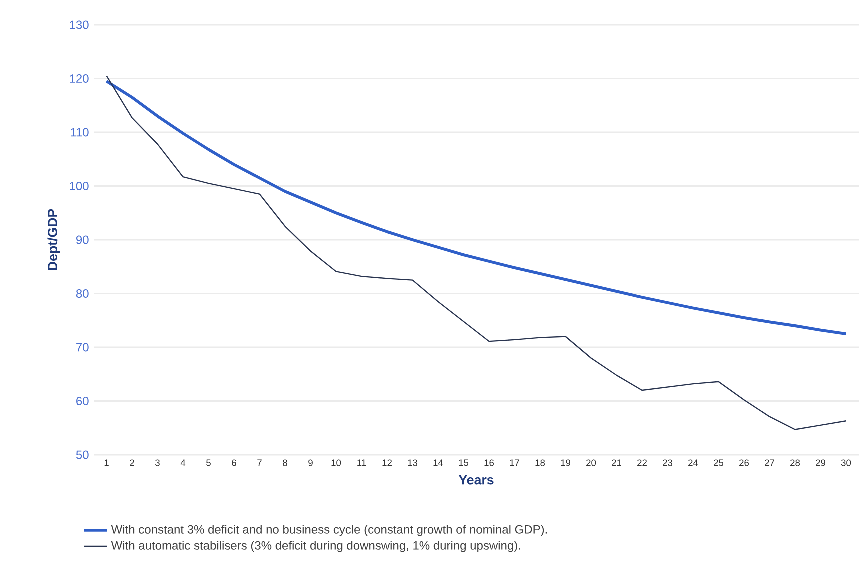 This screenshot has width=864, height=577. What do you see at coordinates (315, 546) in the screenshot?
I see `legend-label: With automatic stabilisers (3% deficit during downswing, 1% during upswing).` at bounding box center [315, 546].